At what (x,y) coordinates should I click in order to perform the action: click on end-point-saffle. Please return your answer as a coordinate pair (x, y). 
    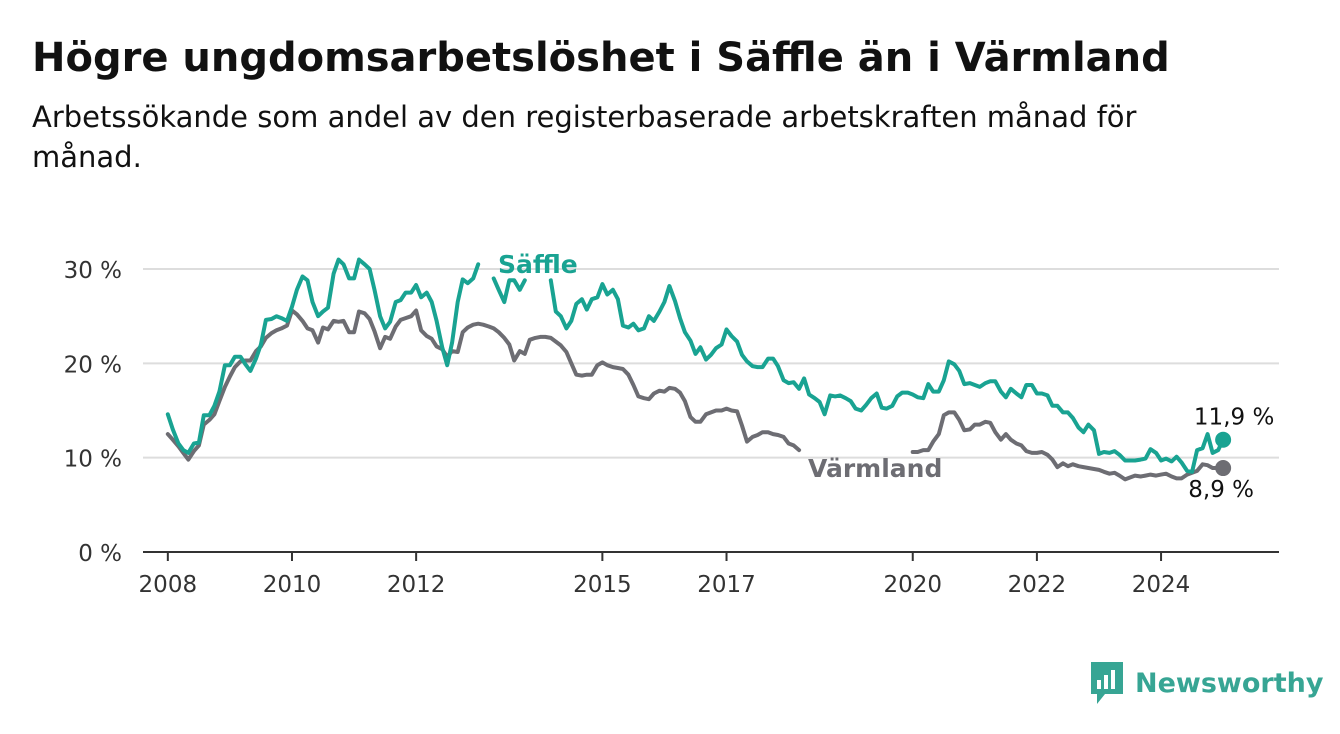
    Looking at the image, I should click on (1223, 439).